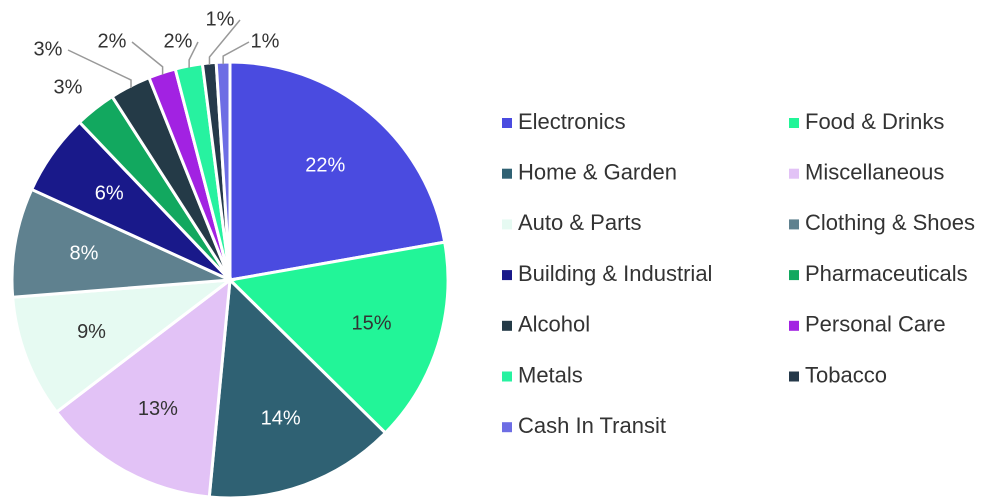 This screenshot has height=497, width=995. Describe the element at coordinates (580, 222) in the screenshot. I see `legend-label: Auto & Parts` at that location.